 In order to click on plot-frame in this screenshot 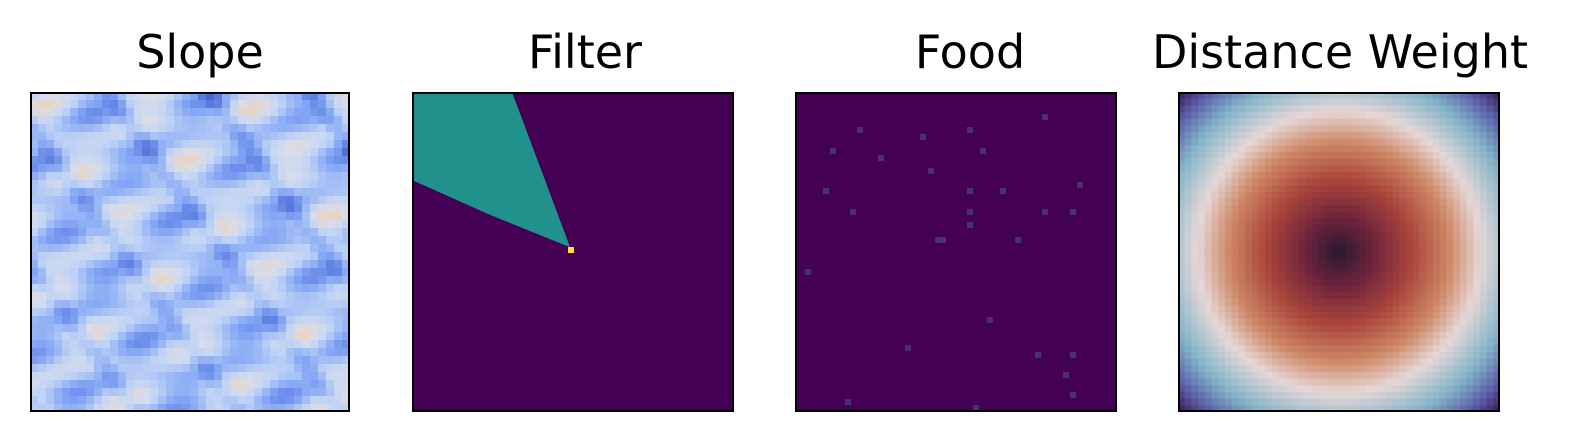, I will do `click(573, 252)`.